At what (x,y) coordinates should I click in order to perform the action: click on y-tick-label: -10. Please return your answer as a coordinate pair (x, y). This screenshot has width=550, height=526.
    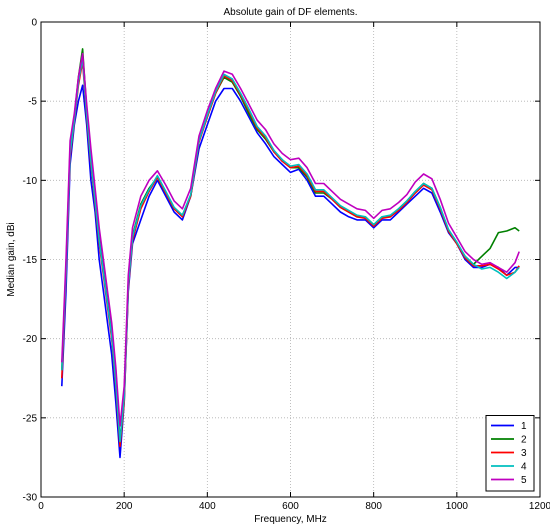
    Looking at the image, I should click on (30, 181).